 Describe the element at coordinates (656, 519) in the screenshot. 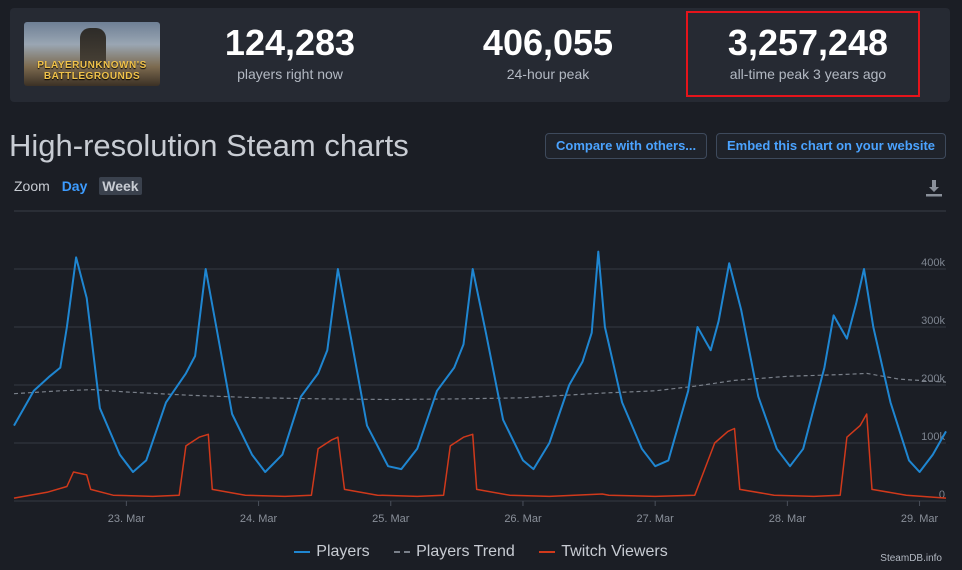

I see `x-tick-label: 27. Mar` at that location.